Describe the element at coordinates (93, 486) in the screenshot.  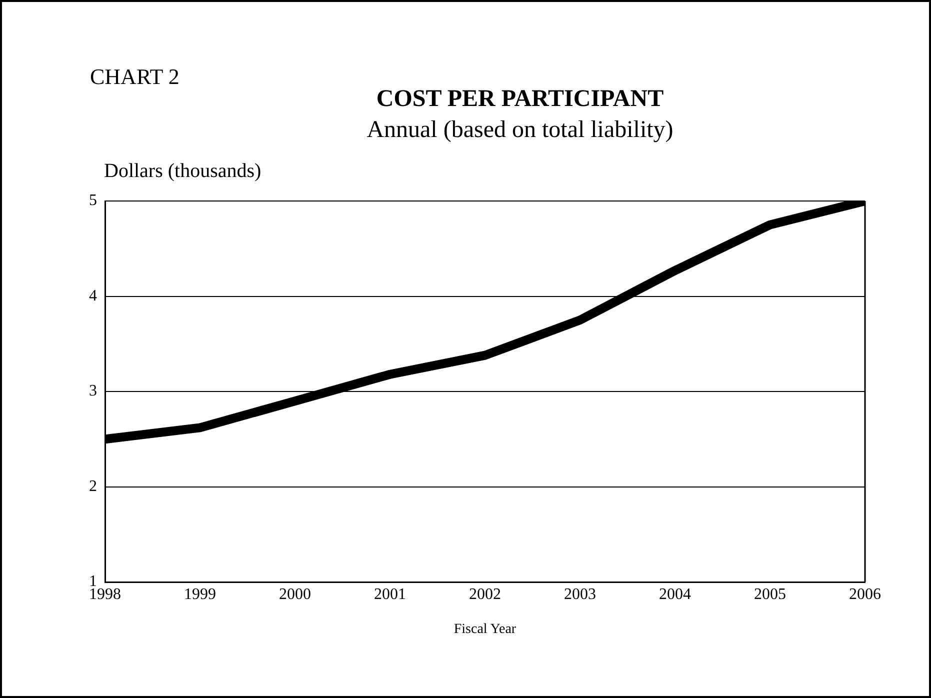
I see `y-tick-label: 2` at that location.